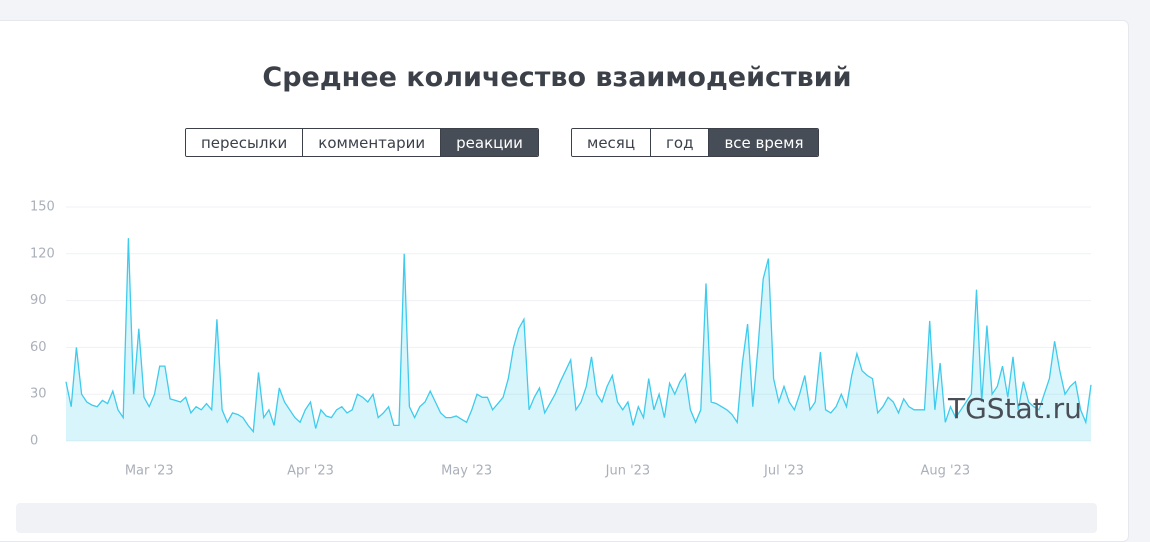 This screenshot has height=542, width=1150. What do you see at coordinates (42, 207) in the screenshot?
I see `y-tick-label: 150` at bounding box center [42, 207].